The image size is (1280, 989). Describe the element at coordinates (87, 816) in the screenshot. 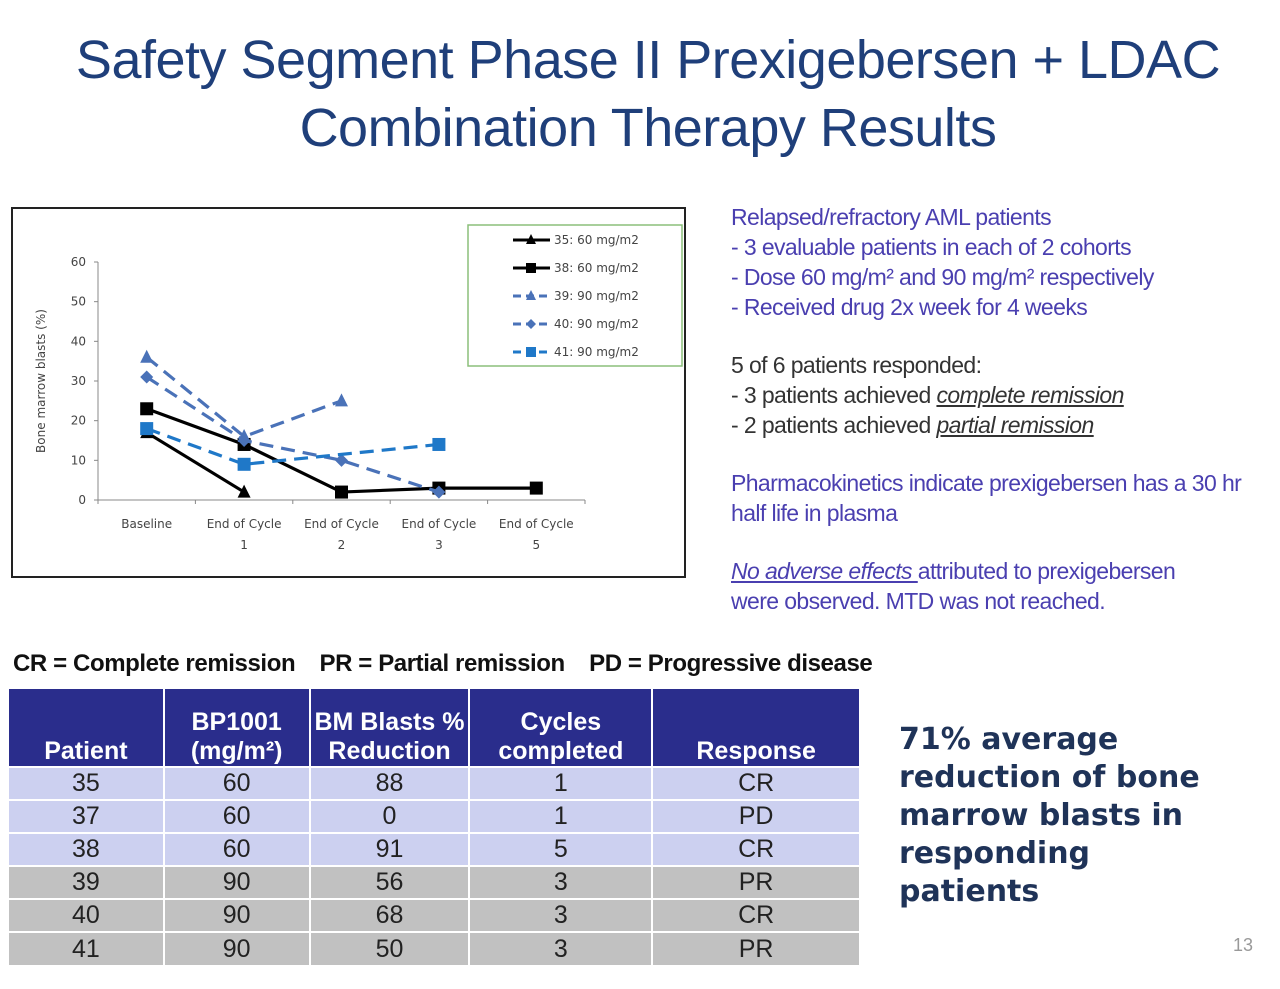

I see `cell-patient: 37` at that location.